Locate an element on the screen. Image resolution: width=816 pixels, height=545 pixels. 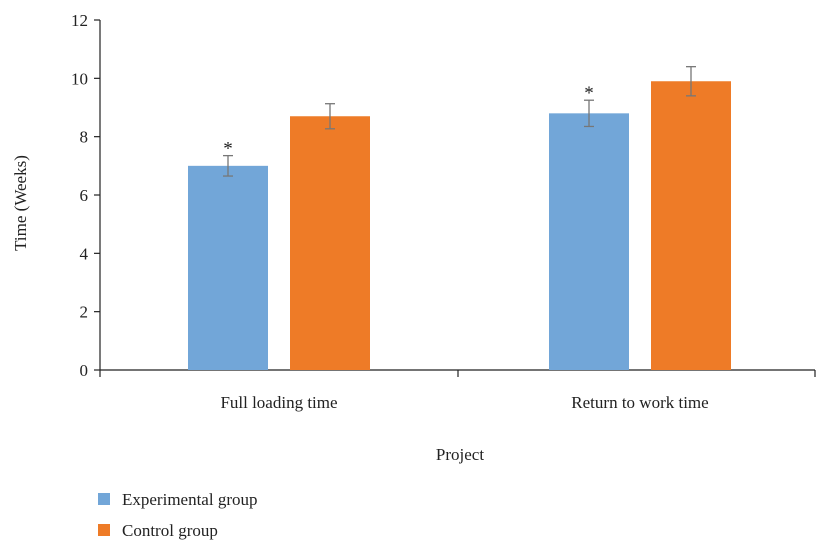
y-tick-label: 10 is located at coordinates (79, 78).